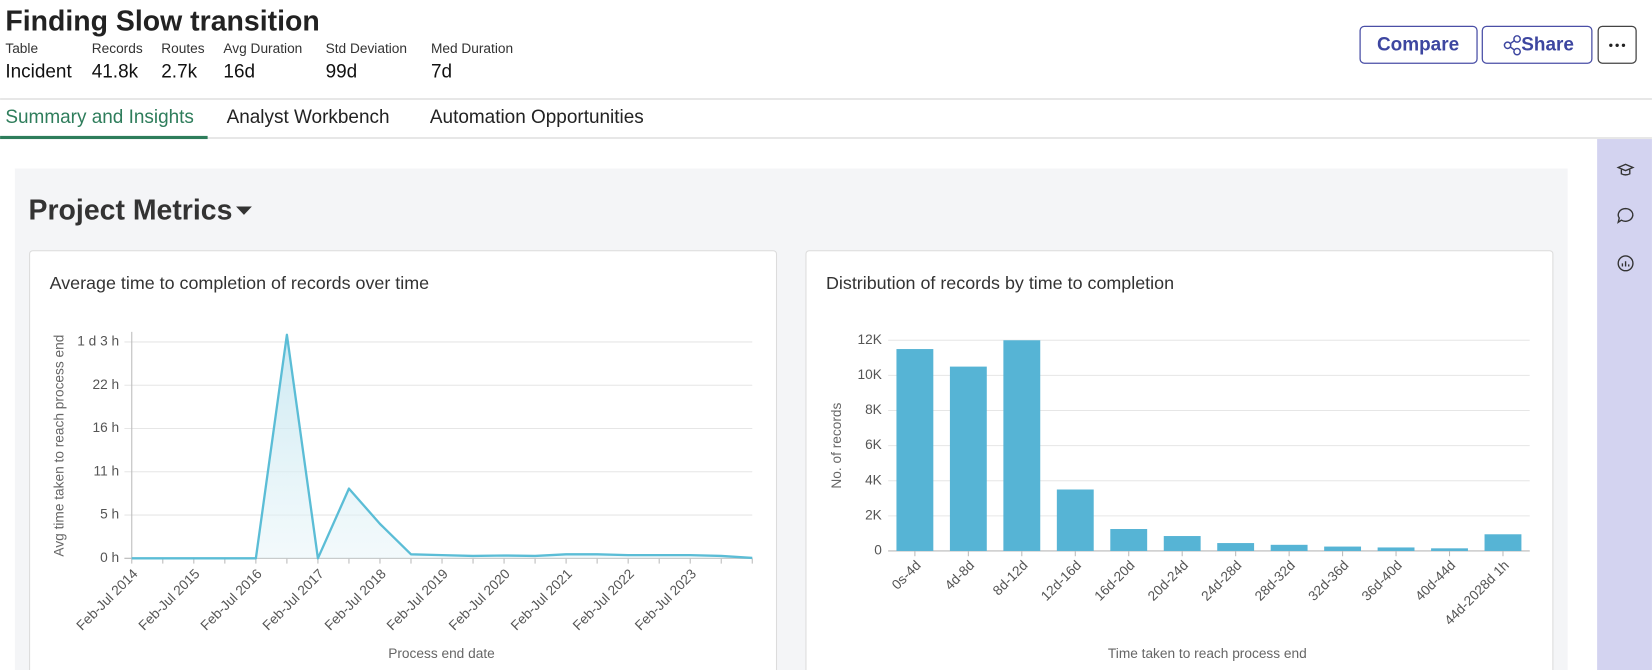  What do you see at coordinates (1617, 45) in the screenshot?
I see `more-icon` at bounding box center [1617, 45].